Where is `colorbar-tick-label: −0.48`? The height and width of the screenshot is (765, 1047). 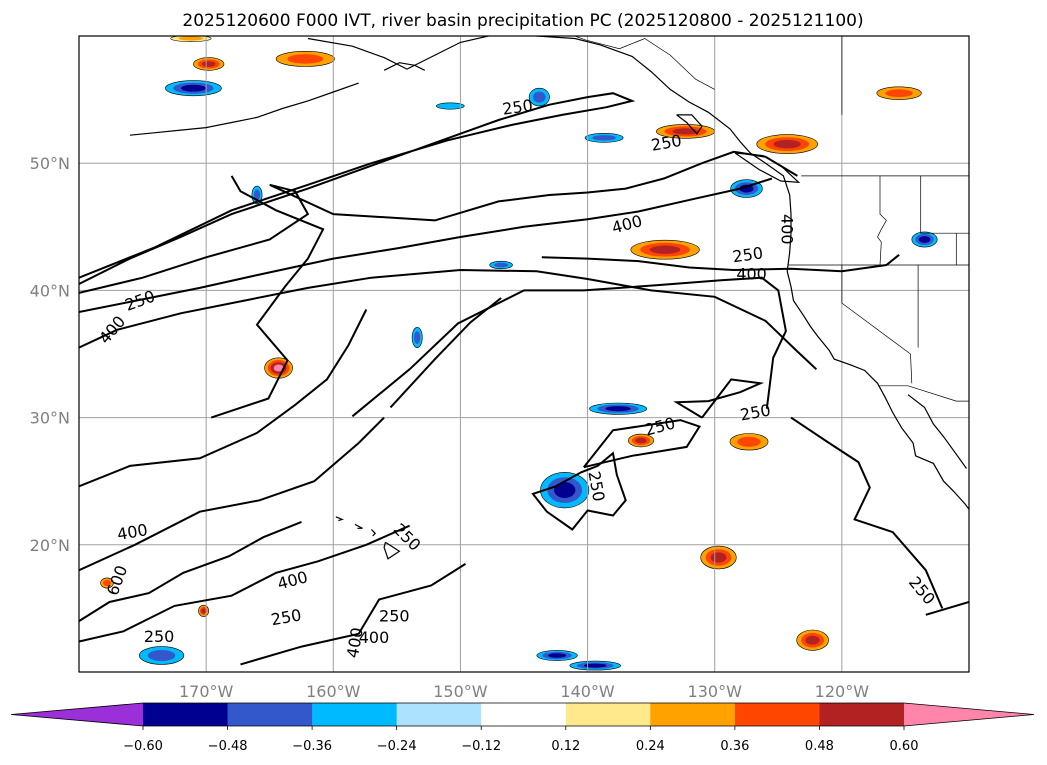
colorbar-tick-label: −0.48 is located at coordinates (228, 746).